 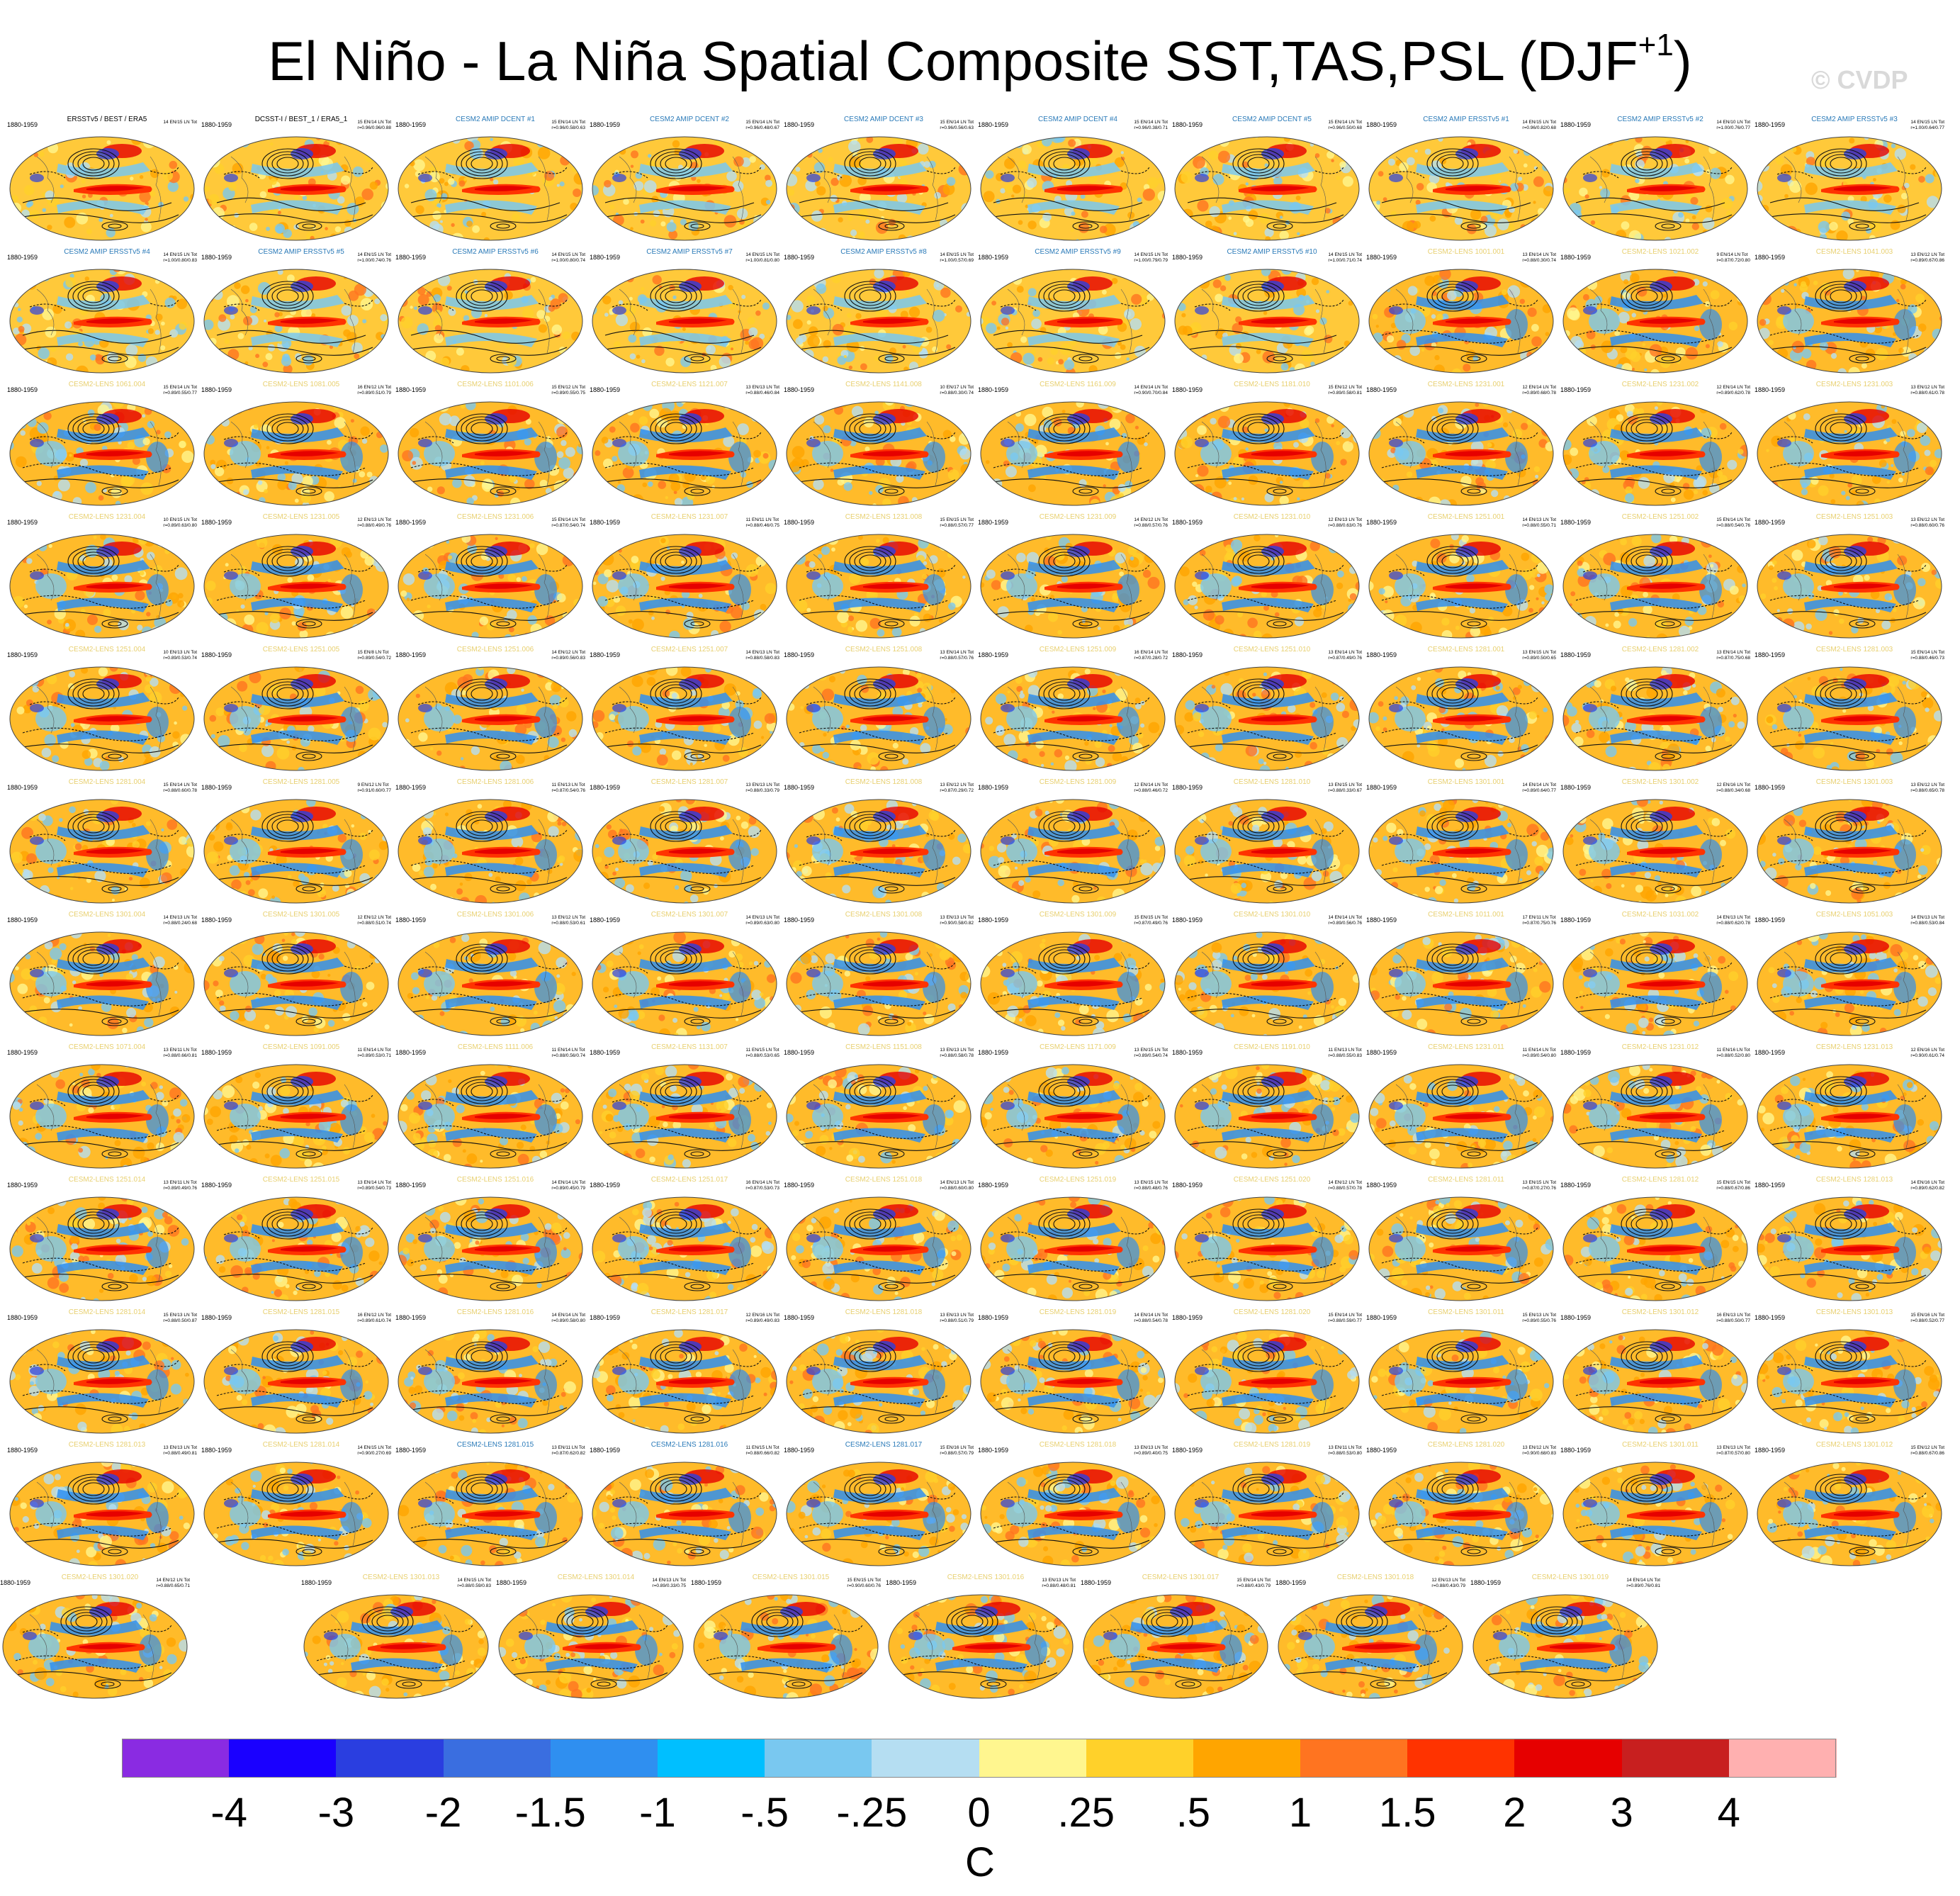 What do you see at coordinates (180, 1182) in the screenshot?
I see `panel-event-counts: 13 EN/11 LN Tot` at bounding box center [180, 1182].